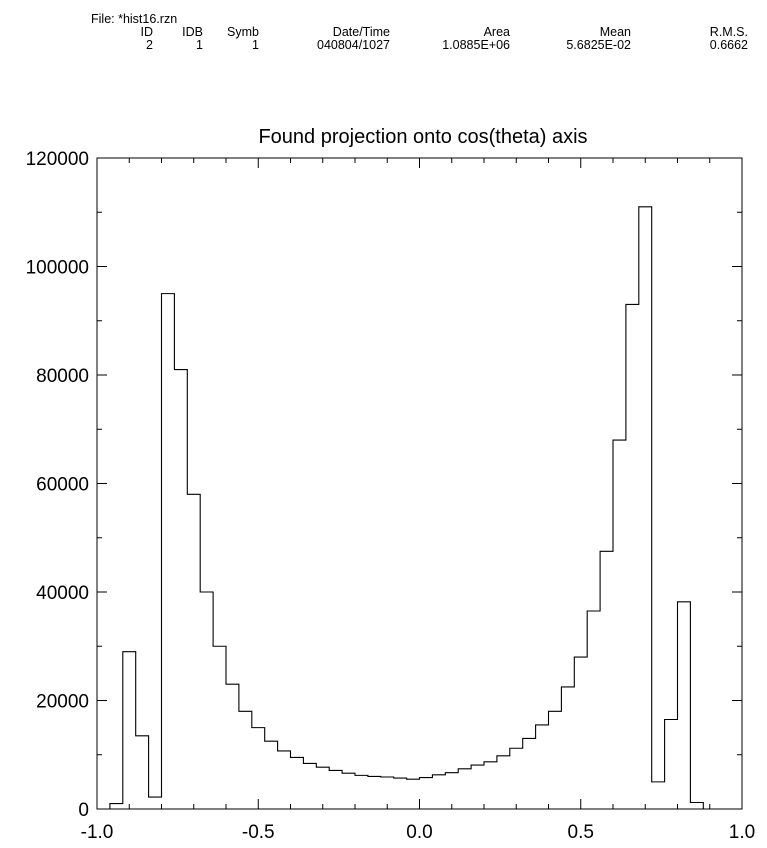 This screenshot has width=767, height=848. What do you see at coordinates (192, 32) in the screenshot?
I see `col-idb-label: IDB` at bounding box center [192, 32].